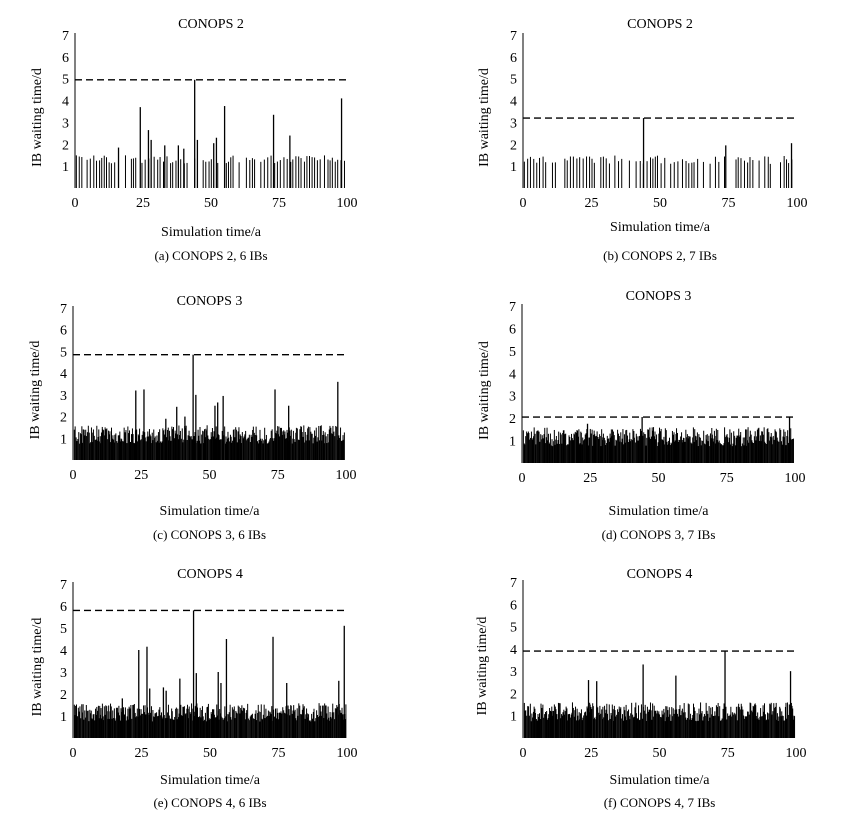 The width and height of the screenshot is (854, 816). Describe the element at coordinates (209, 802) in the screenshot. I see `panel-caption: (e) CONOPS 4, 6 IBs` at that location.